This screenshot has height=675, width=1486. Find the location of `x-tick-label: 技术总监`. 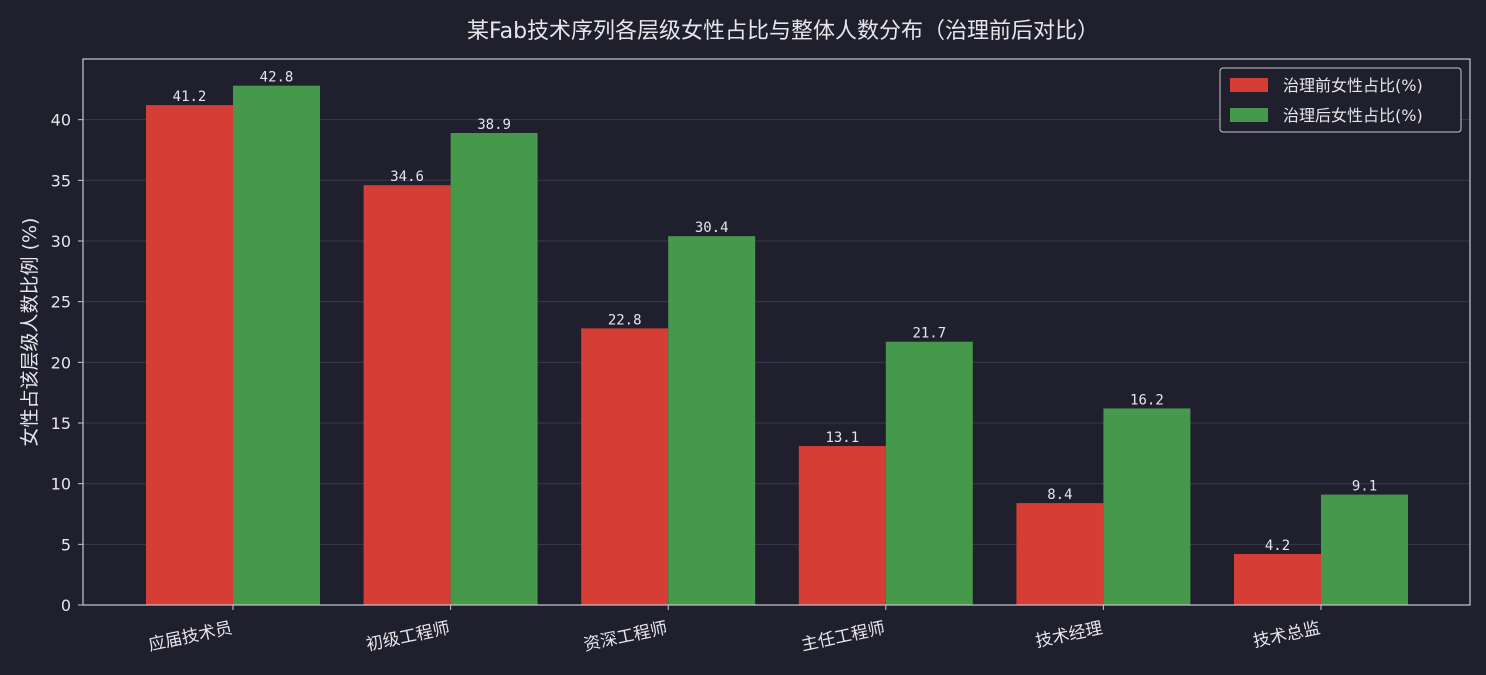

x-tick-label: 技术总监 is located at coordinates (1286, 635).